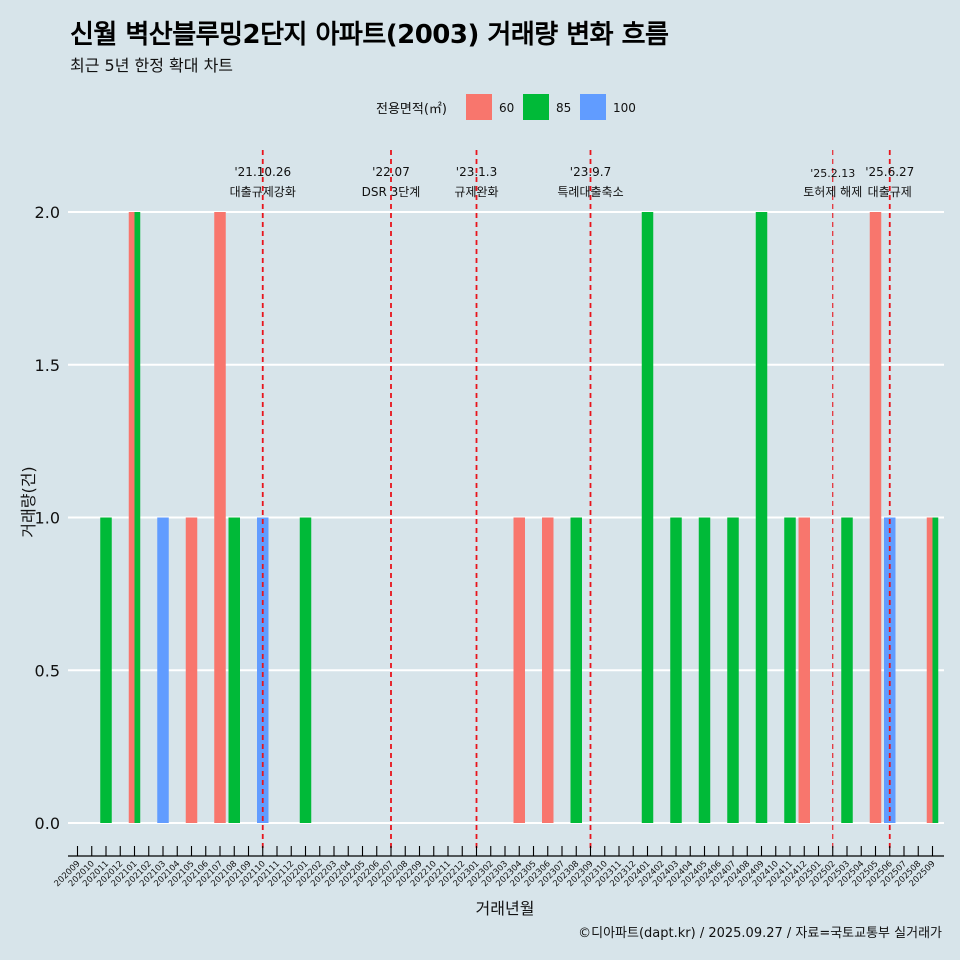 The width and height of the screenshot is (960, 960). What do you see at coordinates (889, 172) in the screenshot?
I see `event-date-202506: '25.6.27` at bounding box center [889, 172].